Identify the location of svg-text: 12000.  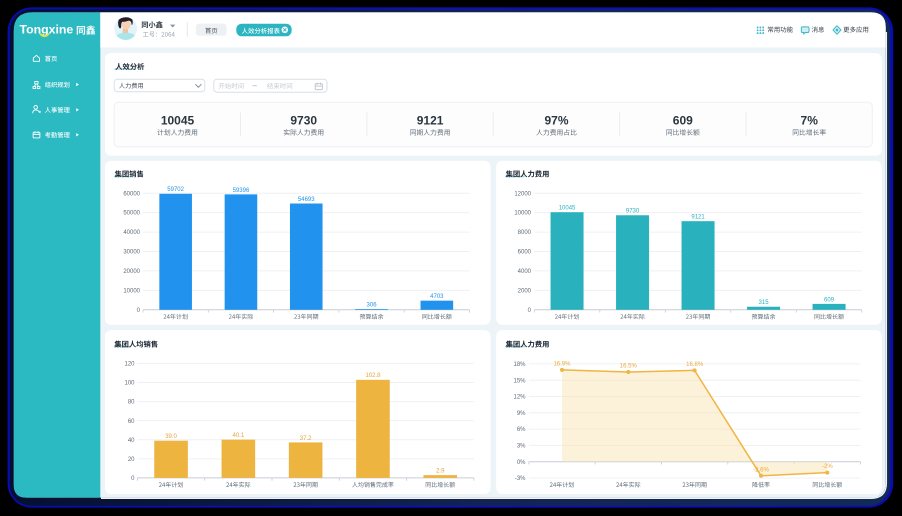
(522, 194).